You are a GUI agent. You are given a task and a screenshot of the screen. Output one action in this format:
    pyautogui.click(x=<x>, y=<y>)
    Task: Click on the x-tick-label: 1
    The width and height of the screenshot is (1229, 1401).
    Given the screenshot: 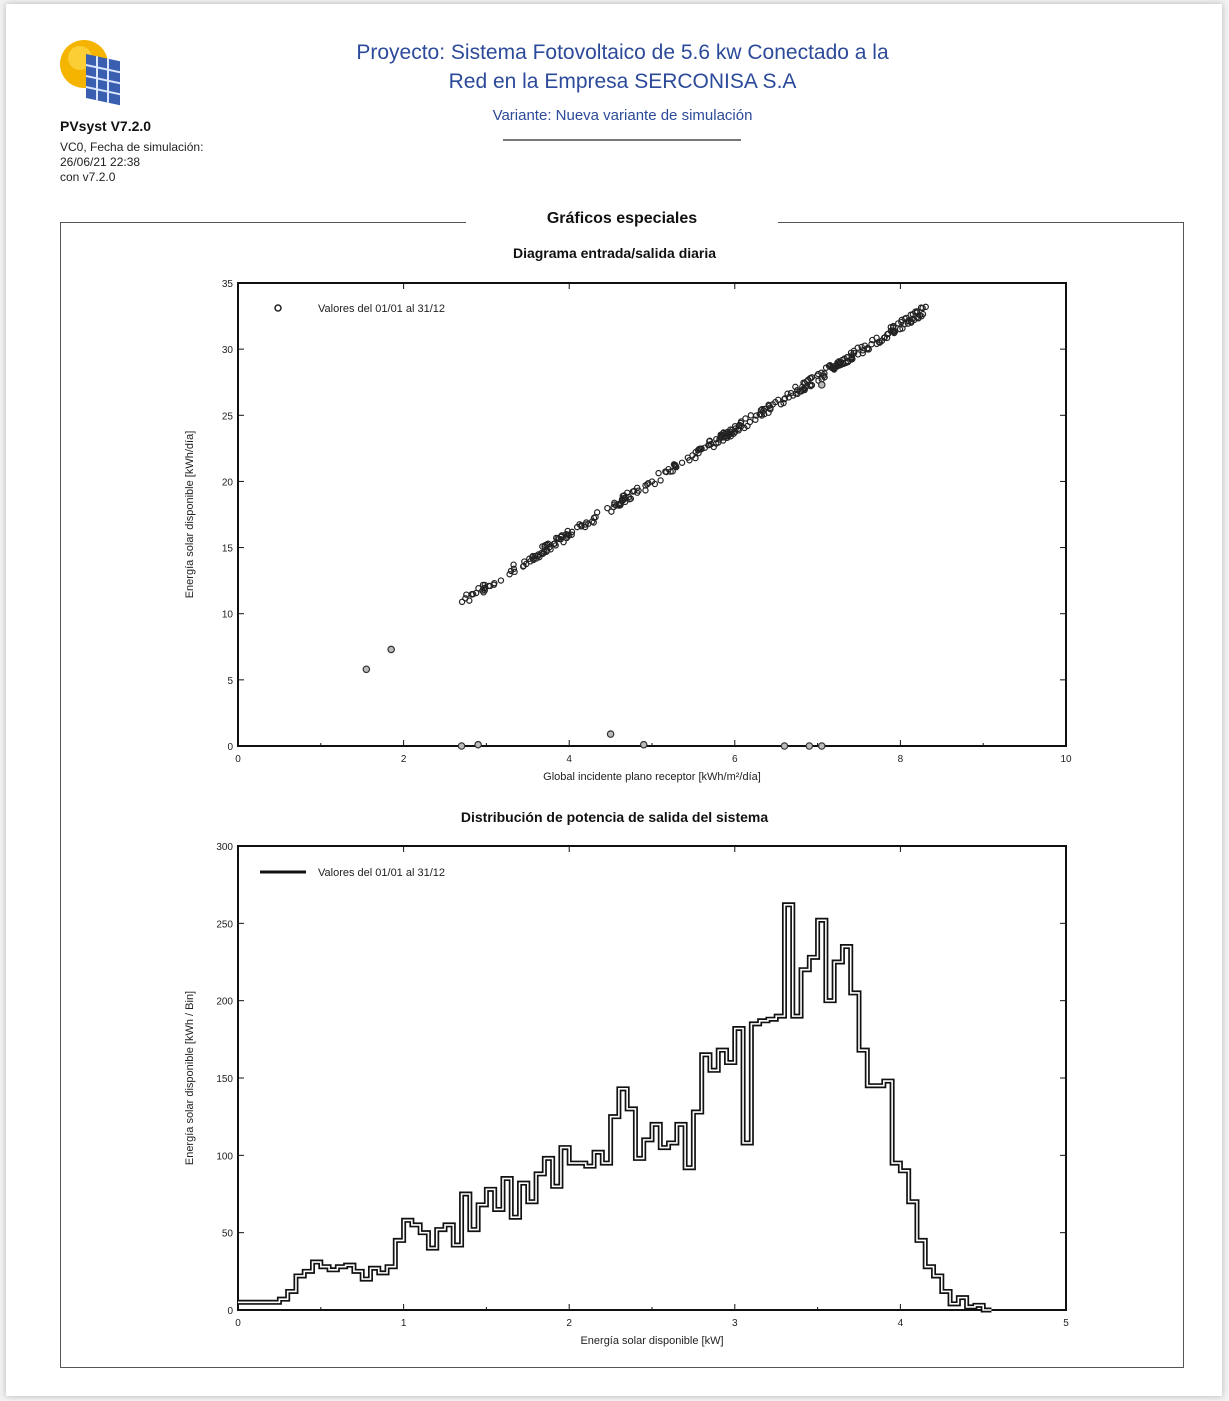 What is the action you would take?
    pyautogui.click(x=404, y=1323)
    